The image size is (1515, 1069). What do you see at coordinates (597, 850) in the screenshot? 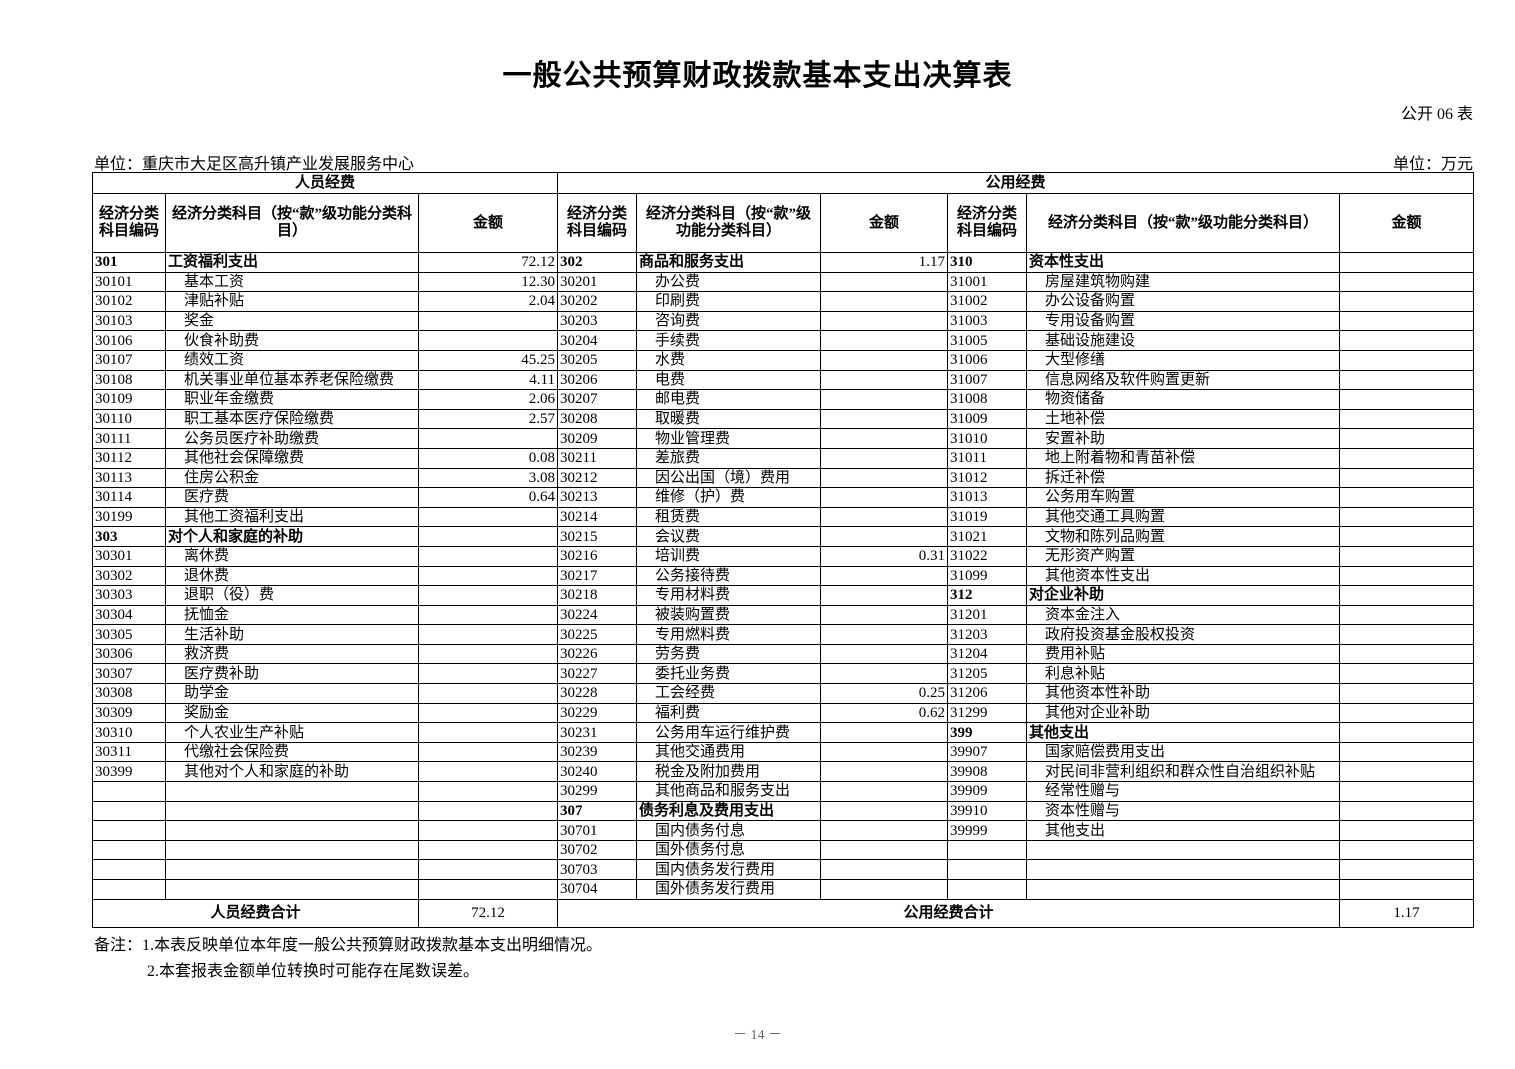
I see `code-cell: 30702` at bounding box center [597, 850].